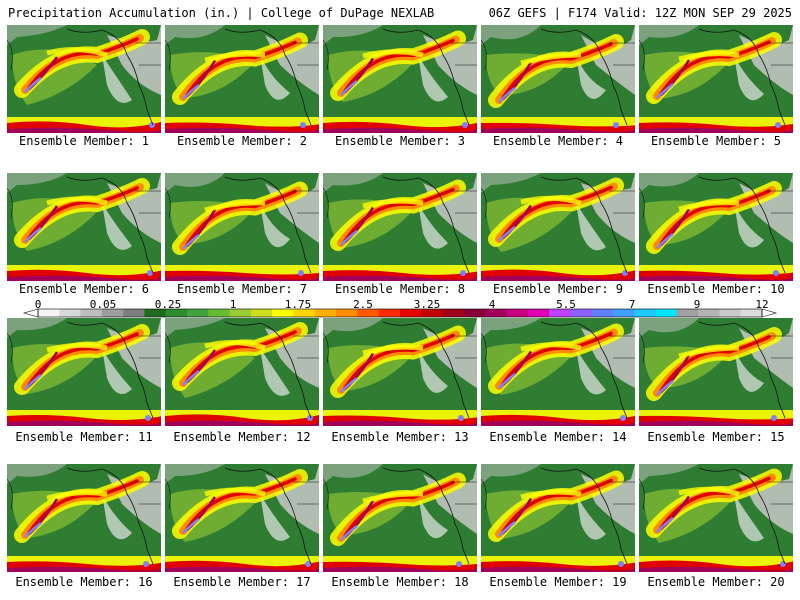 This screenshot has width=800, height=600. I want to click on colorbar-outline, so click(400, 313).